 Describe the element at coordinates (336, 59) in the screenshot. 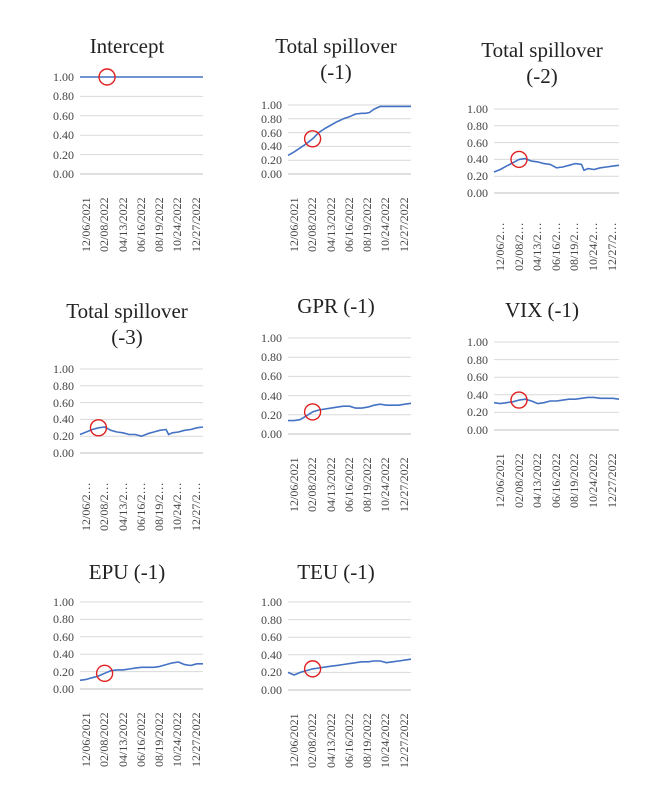

I see `chart-title: Total spillover (-1)` at that location.